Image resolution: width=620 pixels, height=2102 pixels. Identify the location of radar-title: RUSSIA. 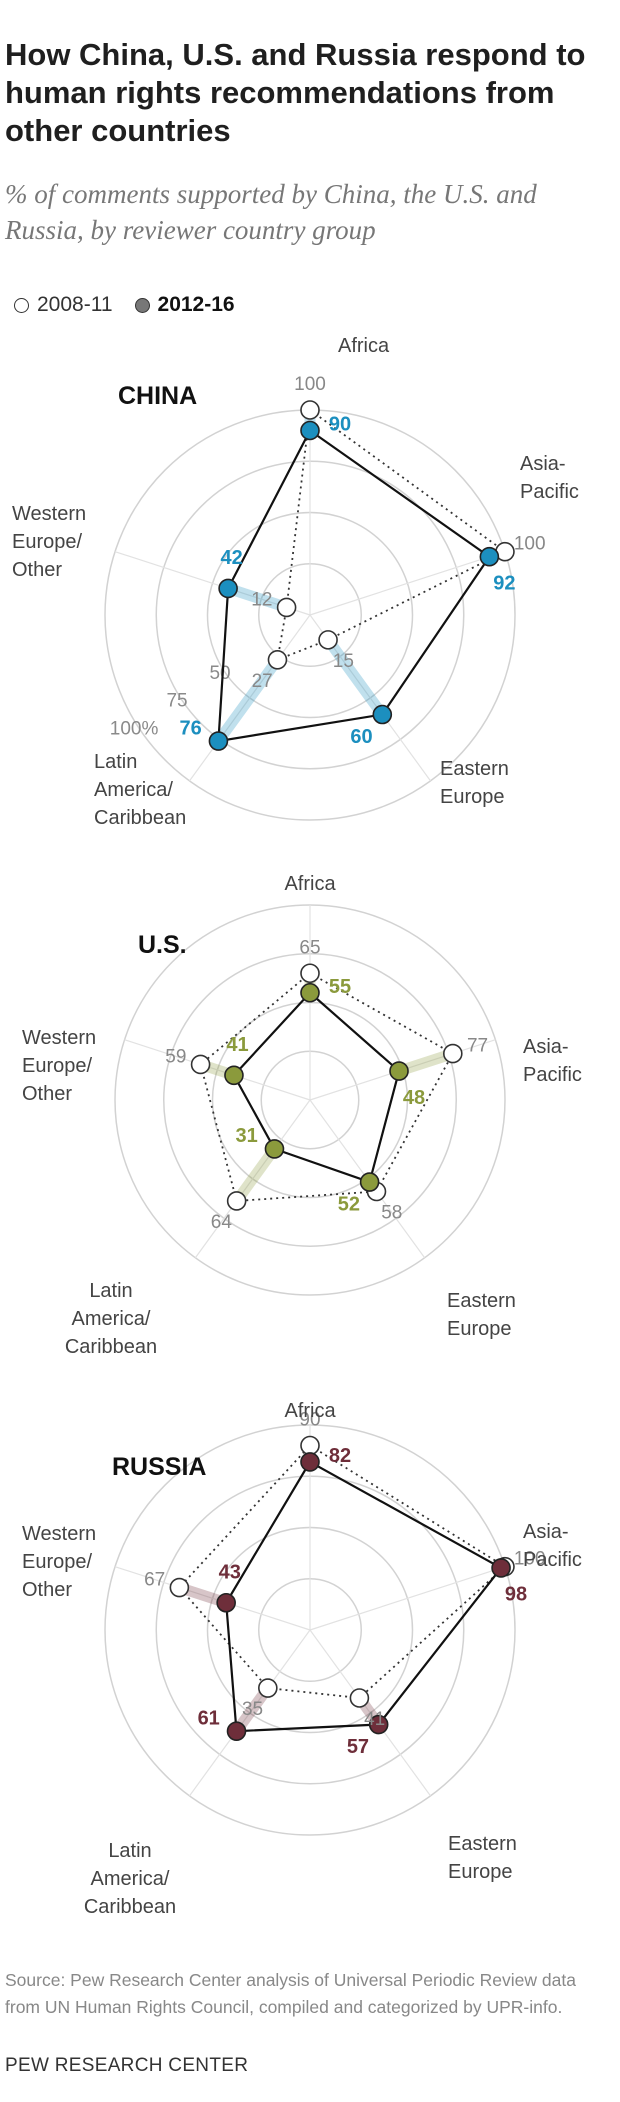
(159, 1467).